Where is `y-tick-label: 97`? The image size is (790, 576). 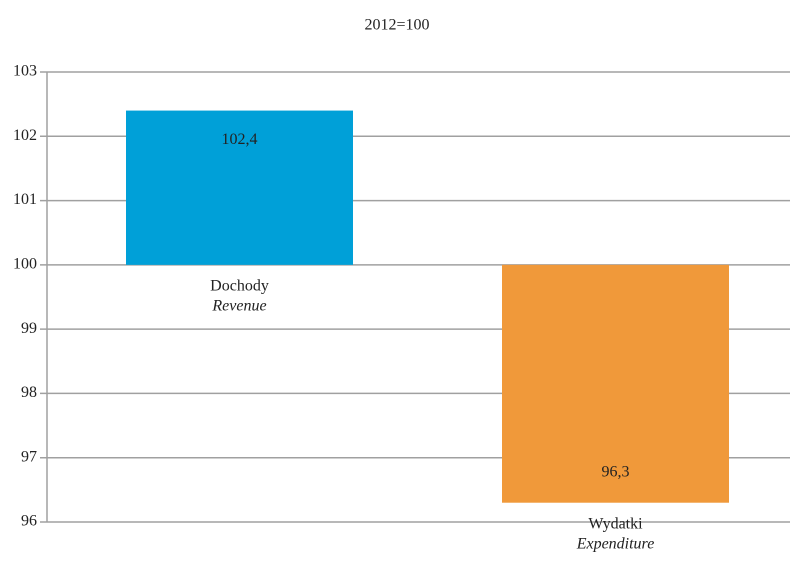 y-tick-label: 97 is located at coordinates (29, 456).